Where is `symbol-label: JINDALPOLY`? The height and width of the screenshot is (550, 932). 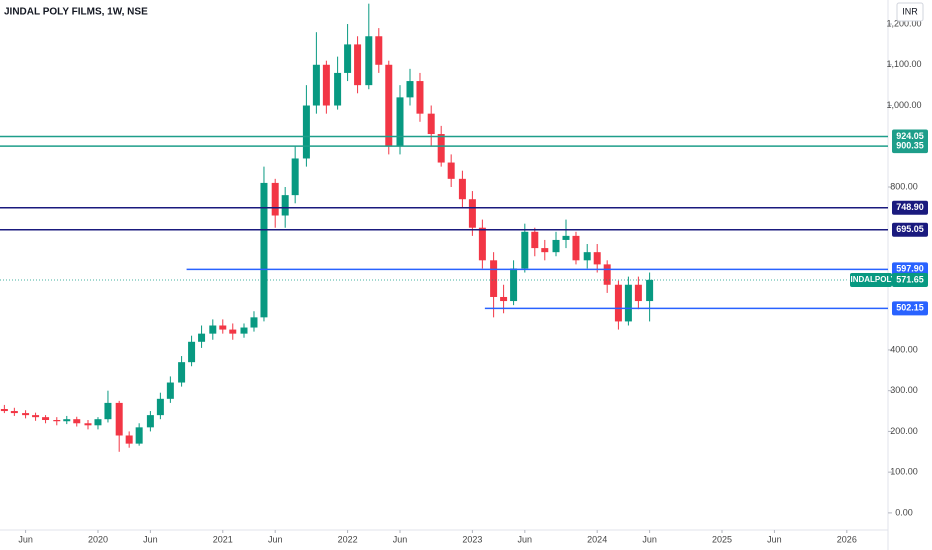
symbol-label: JINDALPOLY is located at coordinates (871, 279).